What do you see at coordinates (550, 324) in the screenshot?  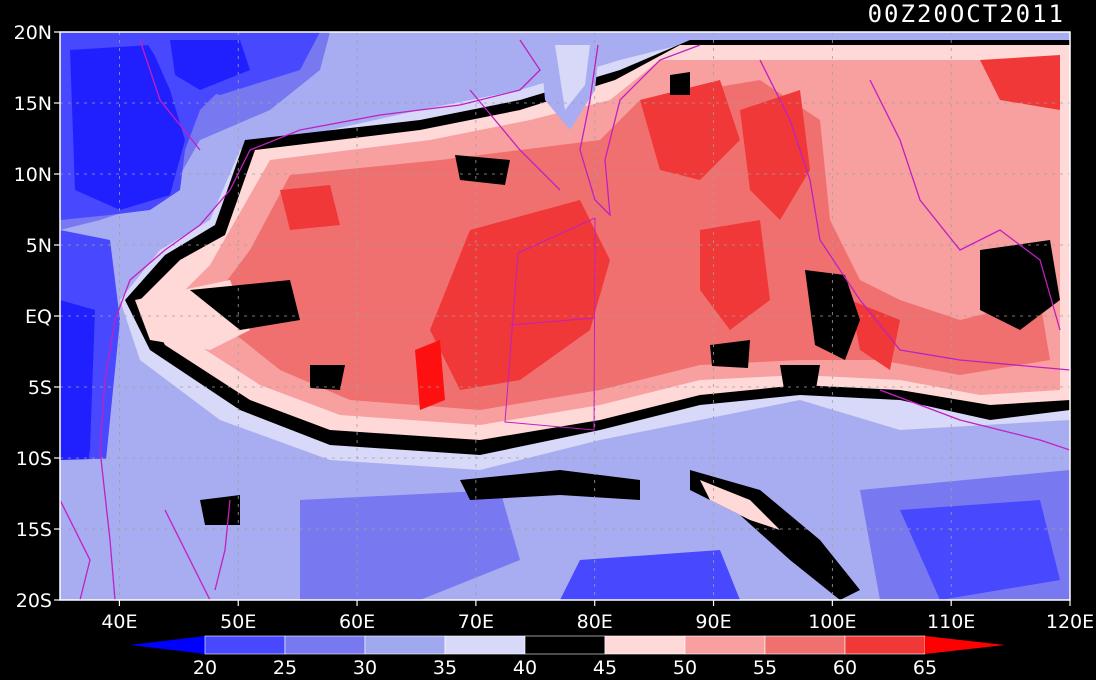 I see `region-boxes` at bounding box center [550, 324].